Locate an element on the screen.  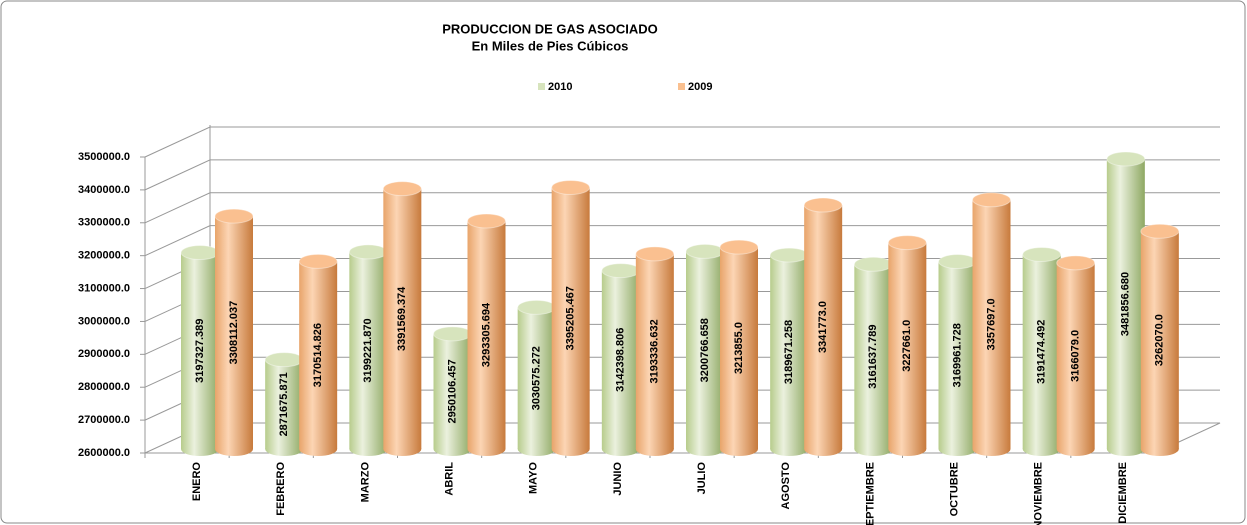
value-label: 3262070.0 is located at coordinates (1160, 340).